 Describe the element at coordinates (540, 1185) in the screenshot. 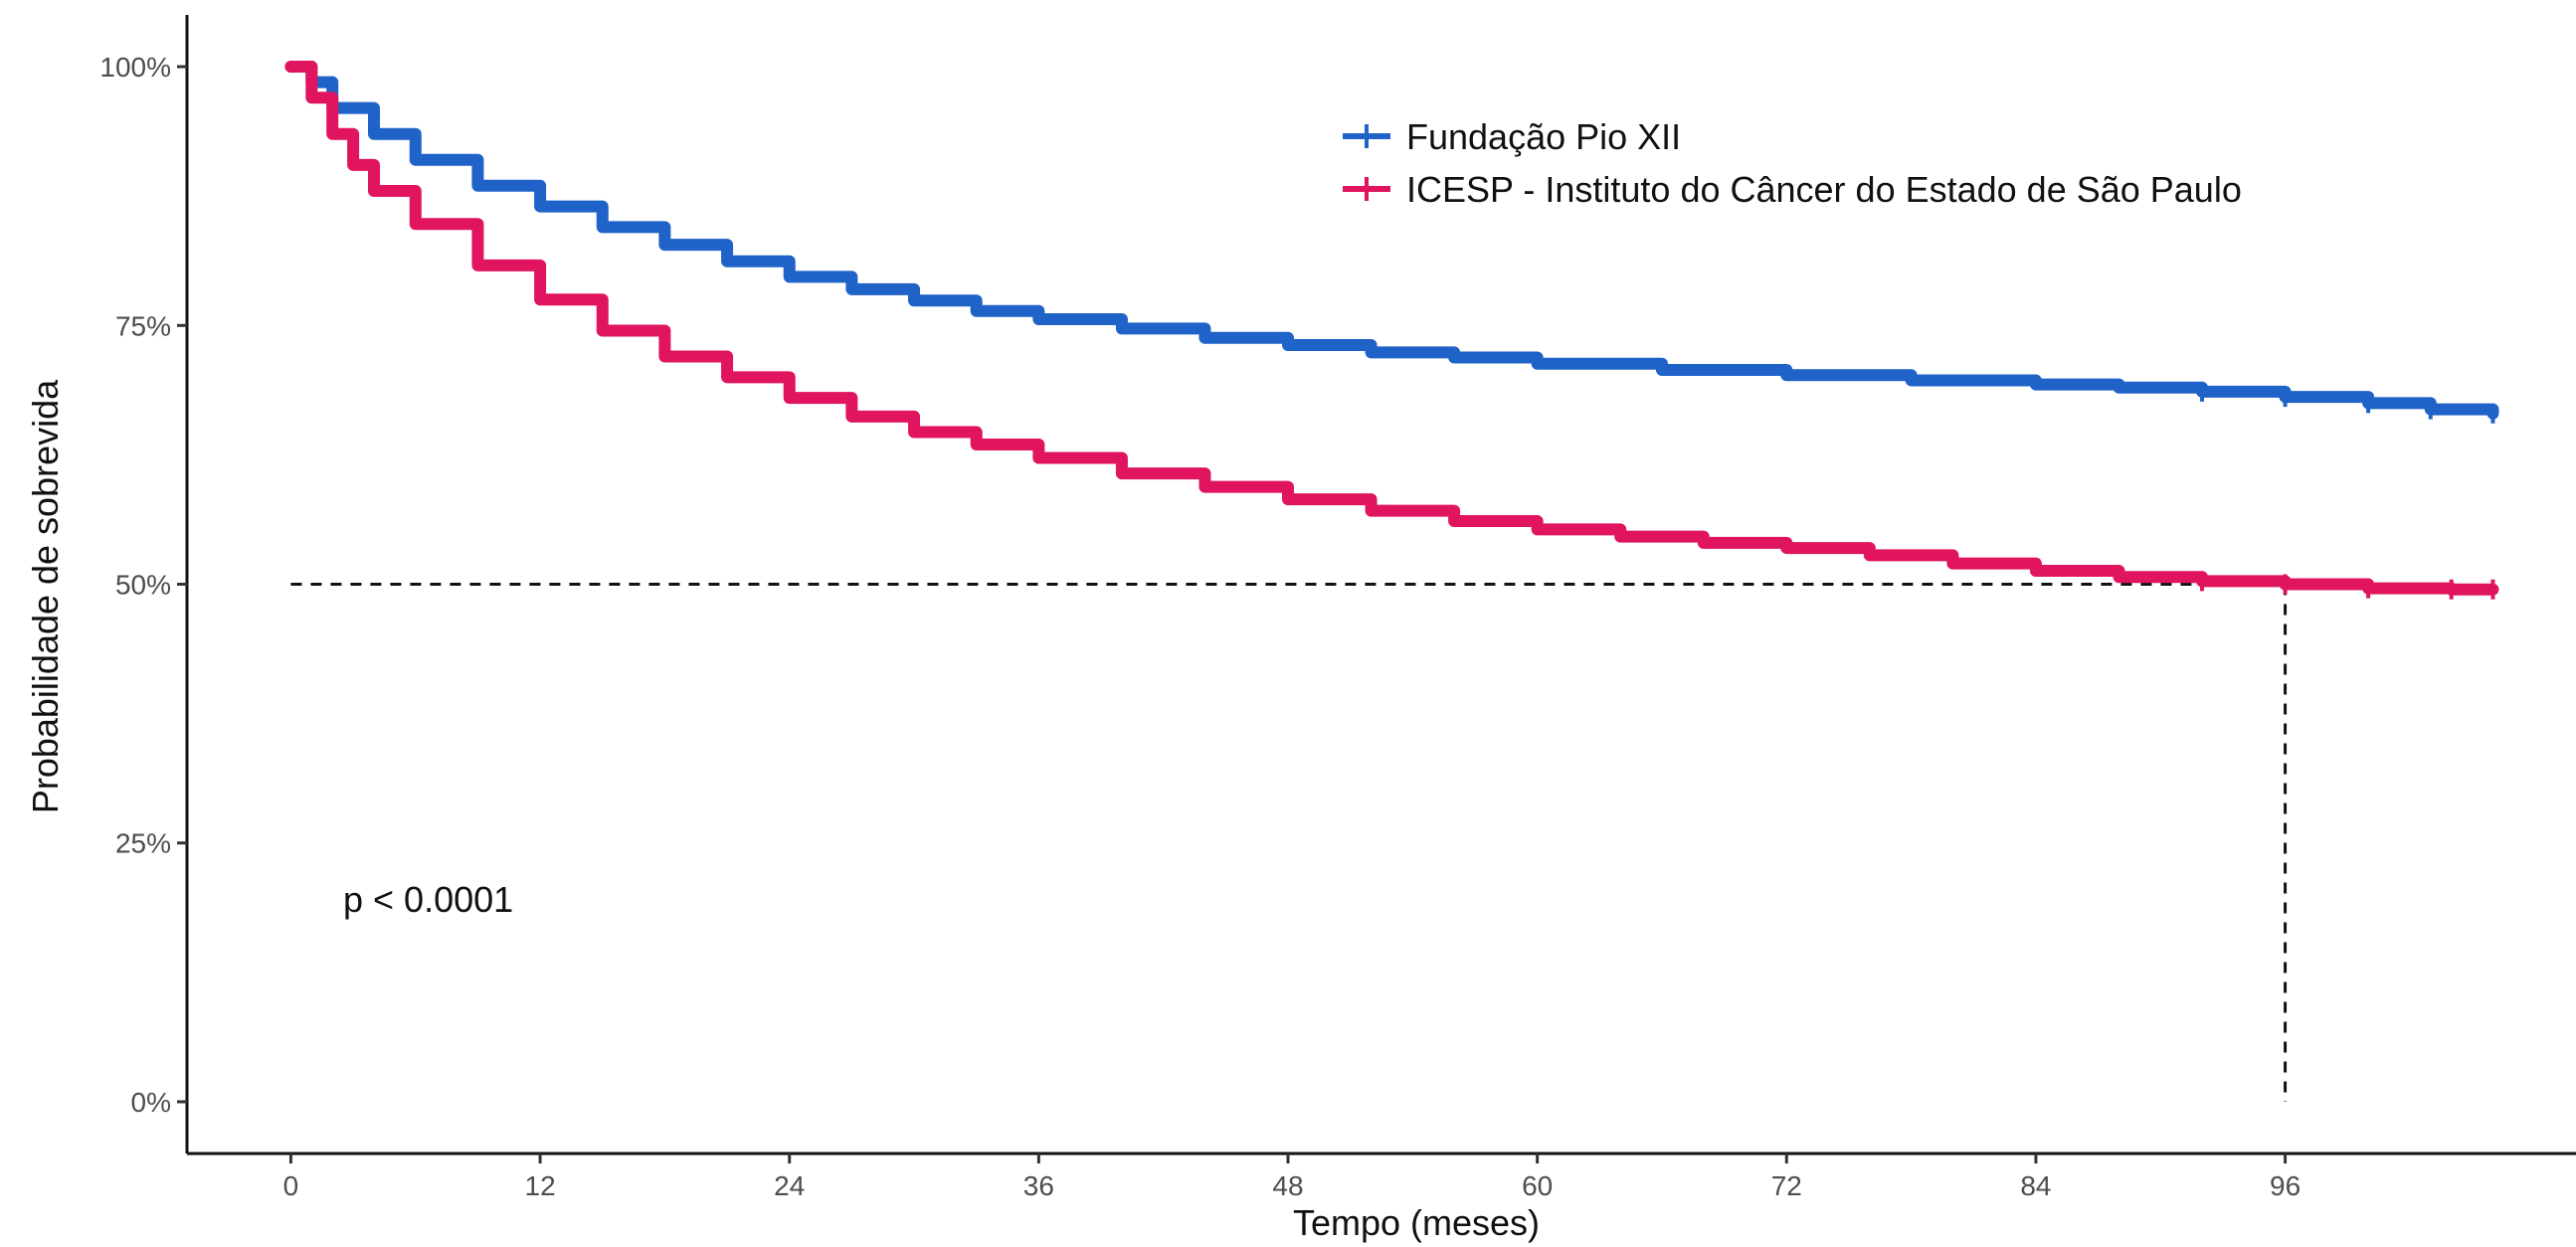

I see `x-tick-label: 12` at that location.